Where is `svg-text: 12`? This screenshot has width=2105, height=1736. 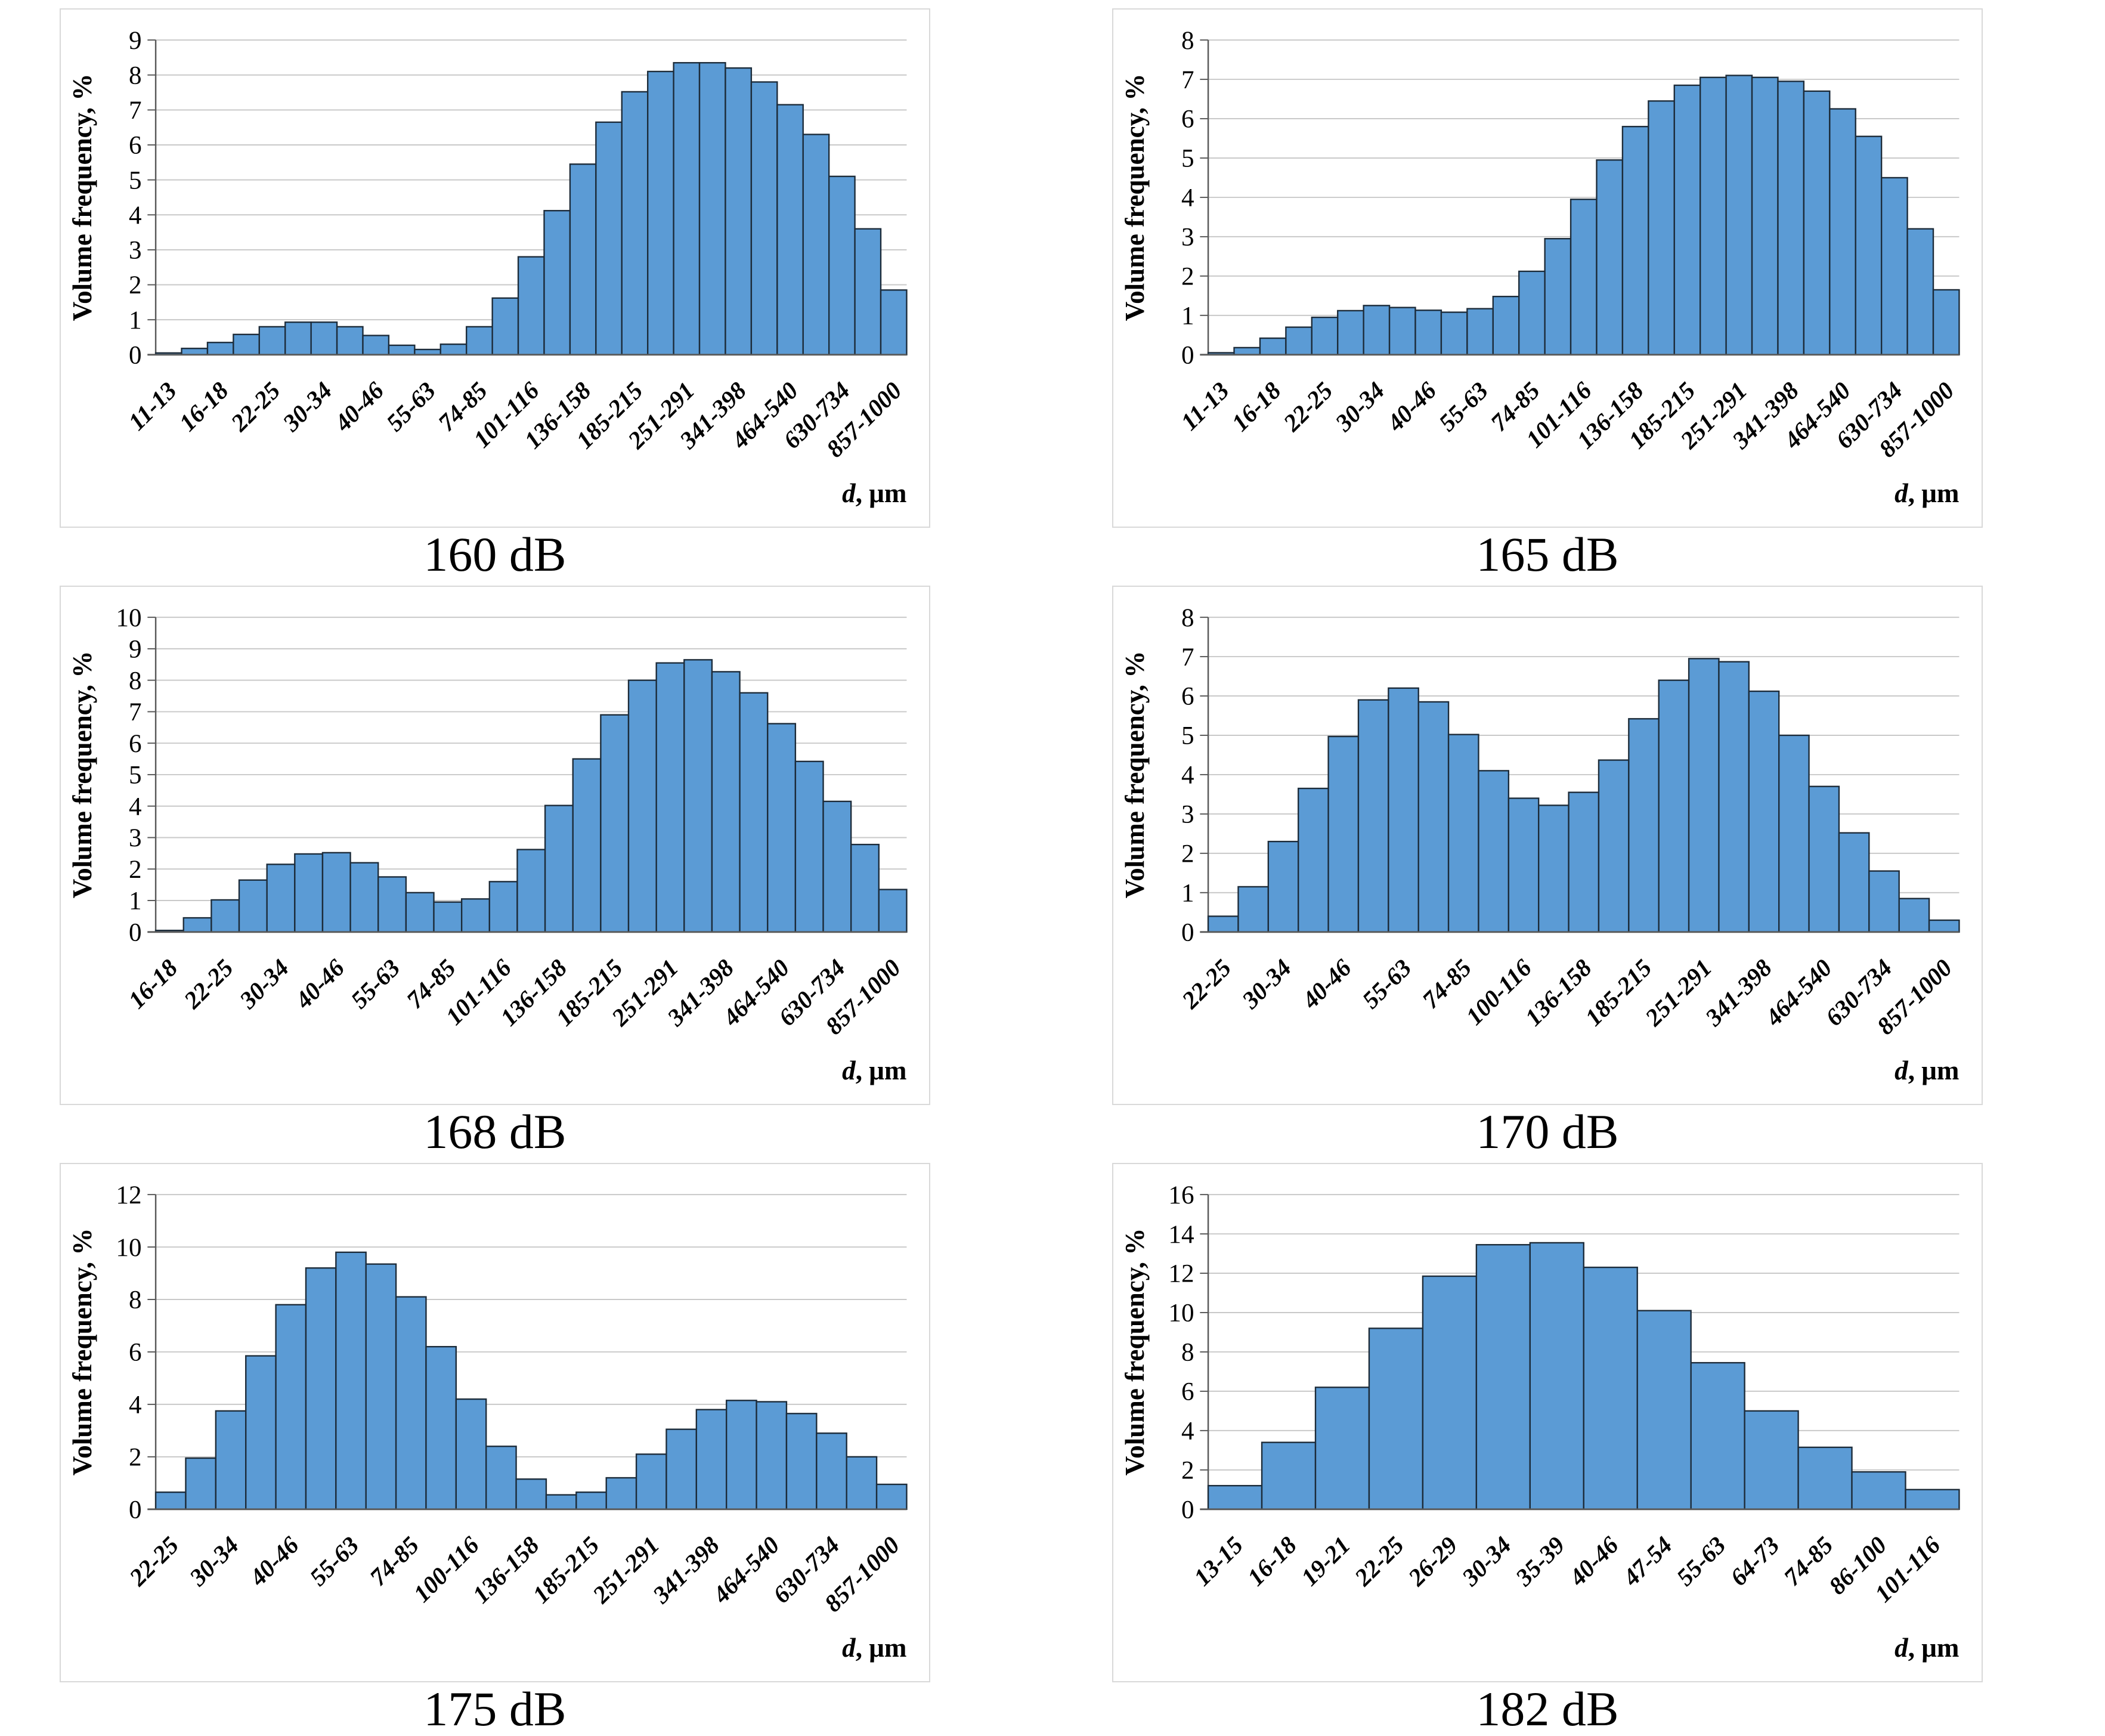 svg-text: 12 is located at coordinates (128, 1195).